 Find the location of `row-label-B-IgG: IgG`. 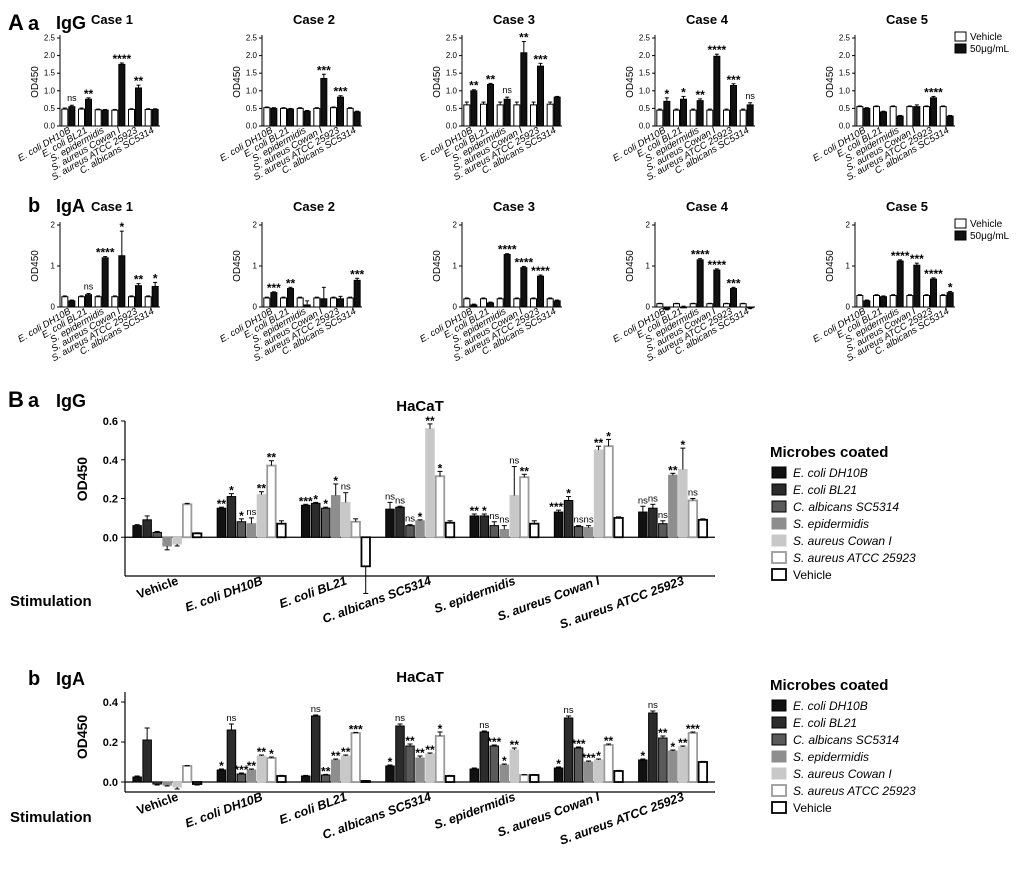

row-label-B-IgG: IgG is located at coordinates (71, 401).